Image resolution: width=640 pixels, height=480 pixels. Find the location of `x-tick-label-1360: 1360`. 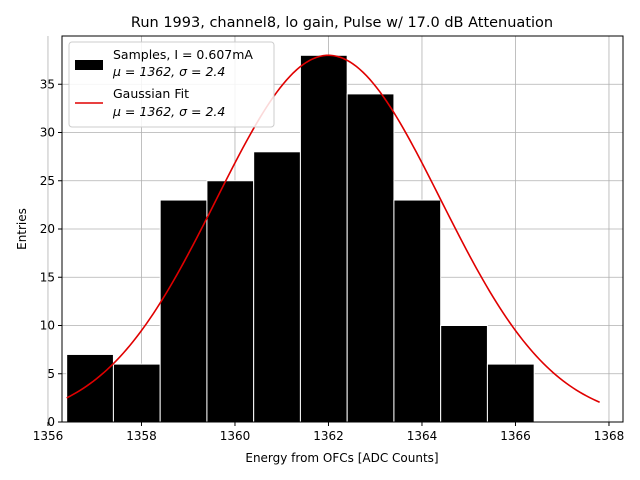

x-tick-label-1360: 1360 is located at coordinates (235, 436).